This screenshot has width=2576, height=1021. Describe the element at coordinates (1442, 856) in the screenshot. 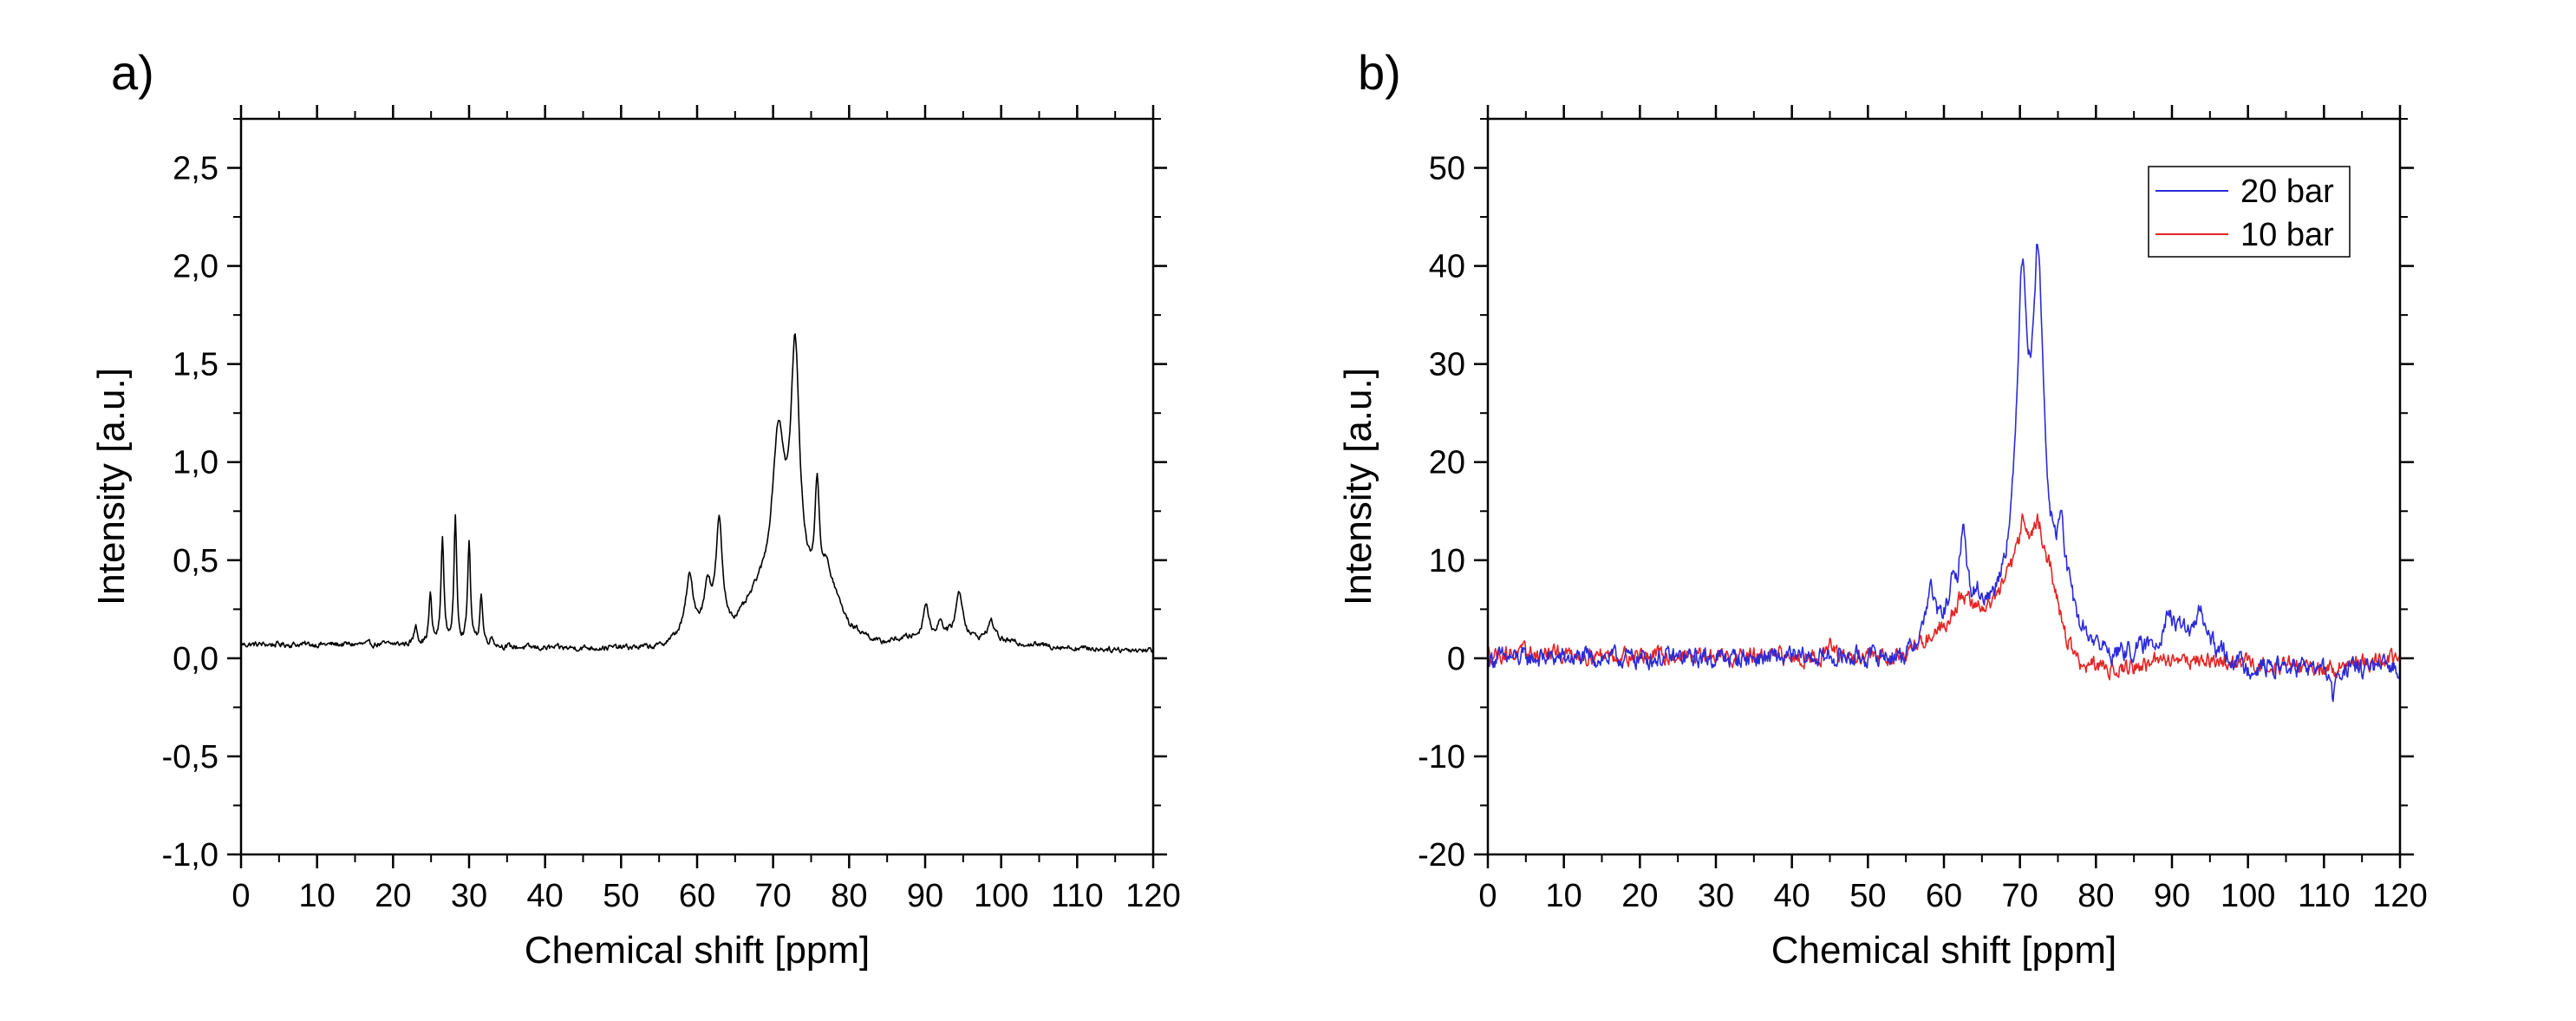

I see `y-tick-label: -20` at that location.